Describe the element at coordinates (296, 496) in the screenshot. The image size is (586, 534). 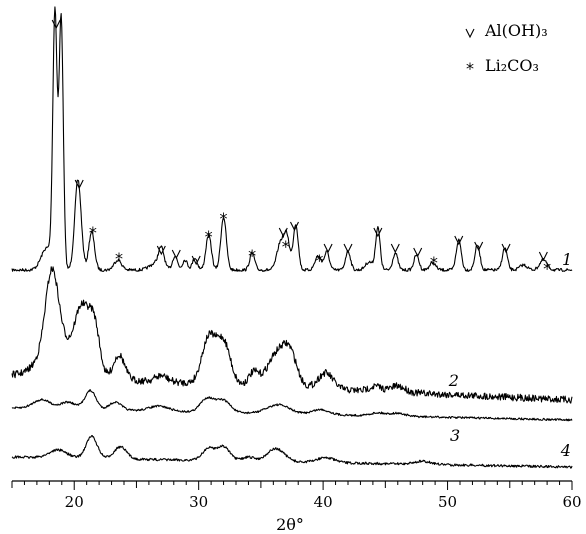
I see `x-ticks: 20 30 40 50 60` at that location.